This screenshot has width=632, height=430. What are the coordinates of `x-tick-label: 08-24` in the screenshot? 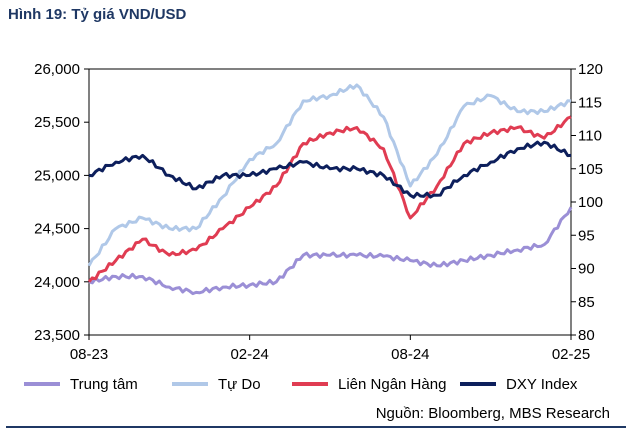 It's located at (410, 354).